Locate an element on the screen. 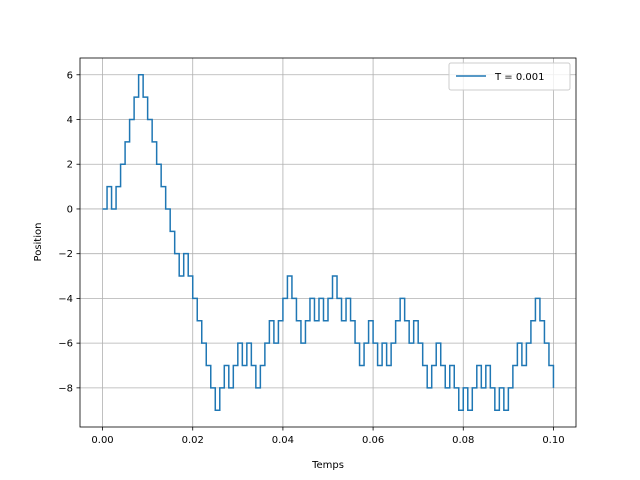 The height and width of the screenshot is (480, 640). y-tick-label: −8 is located at coordinates (65, 388).